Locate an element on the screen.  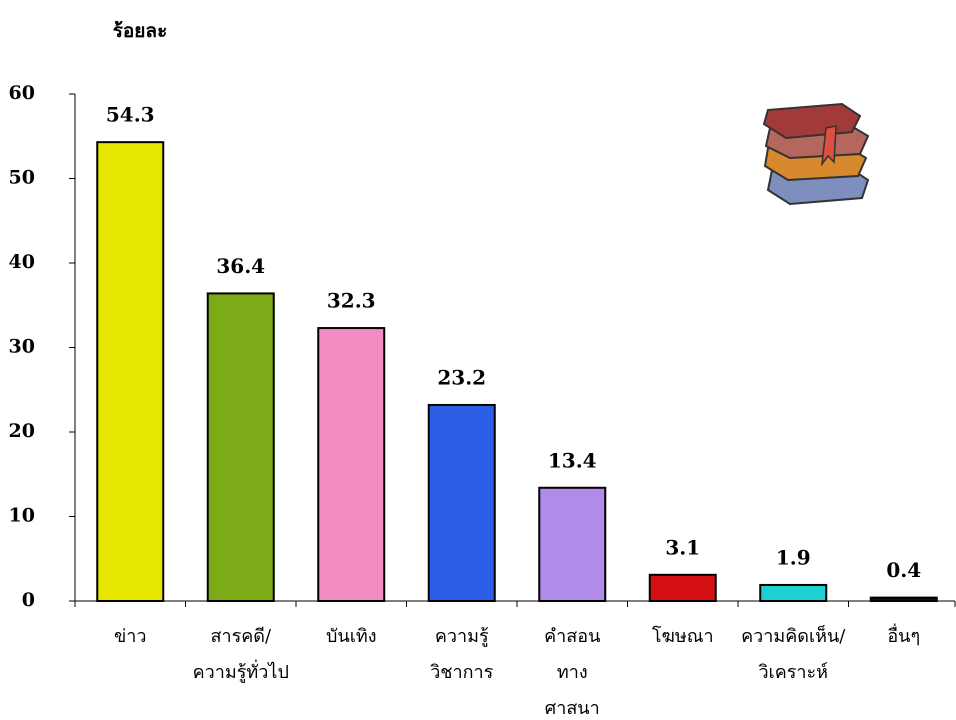
x-tick-label: สารคดี/ความรู้ทั่วไป is located at coordinates (241, 654).